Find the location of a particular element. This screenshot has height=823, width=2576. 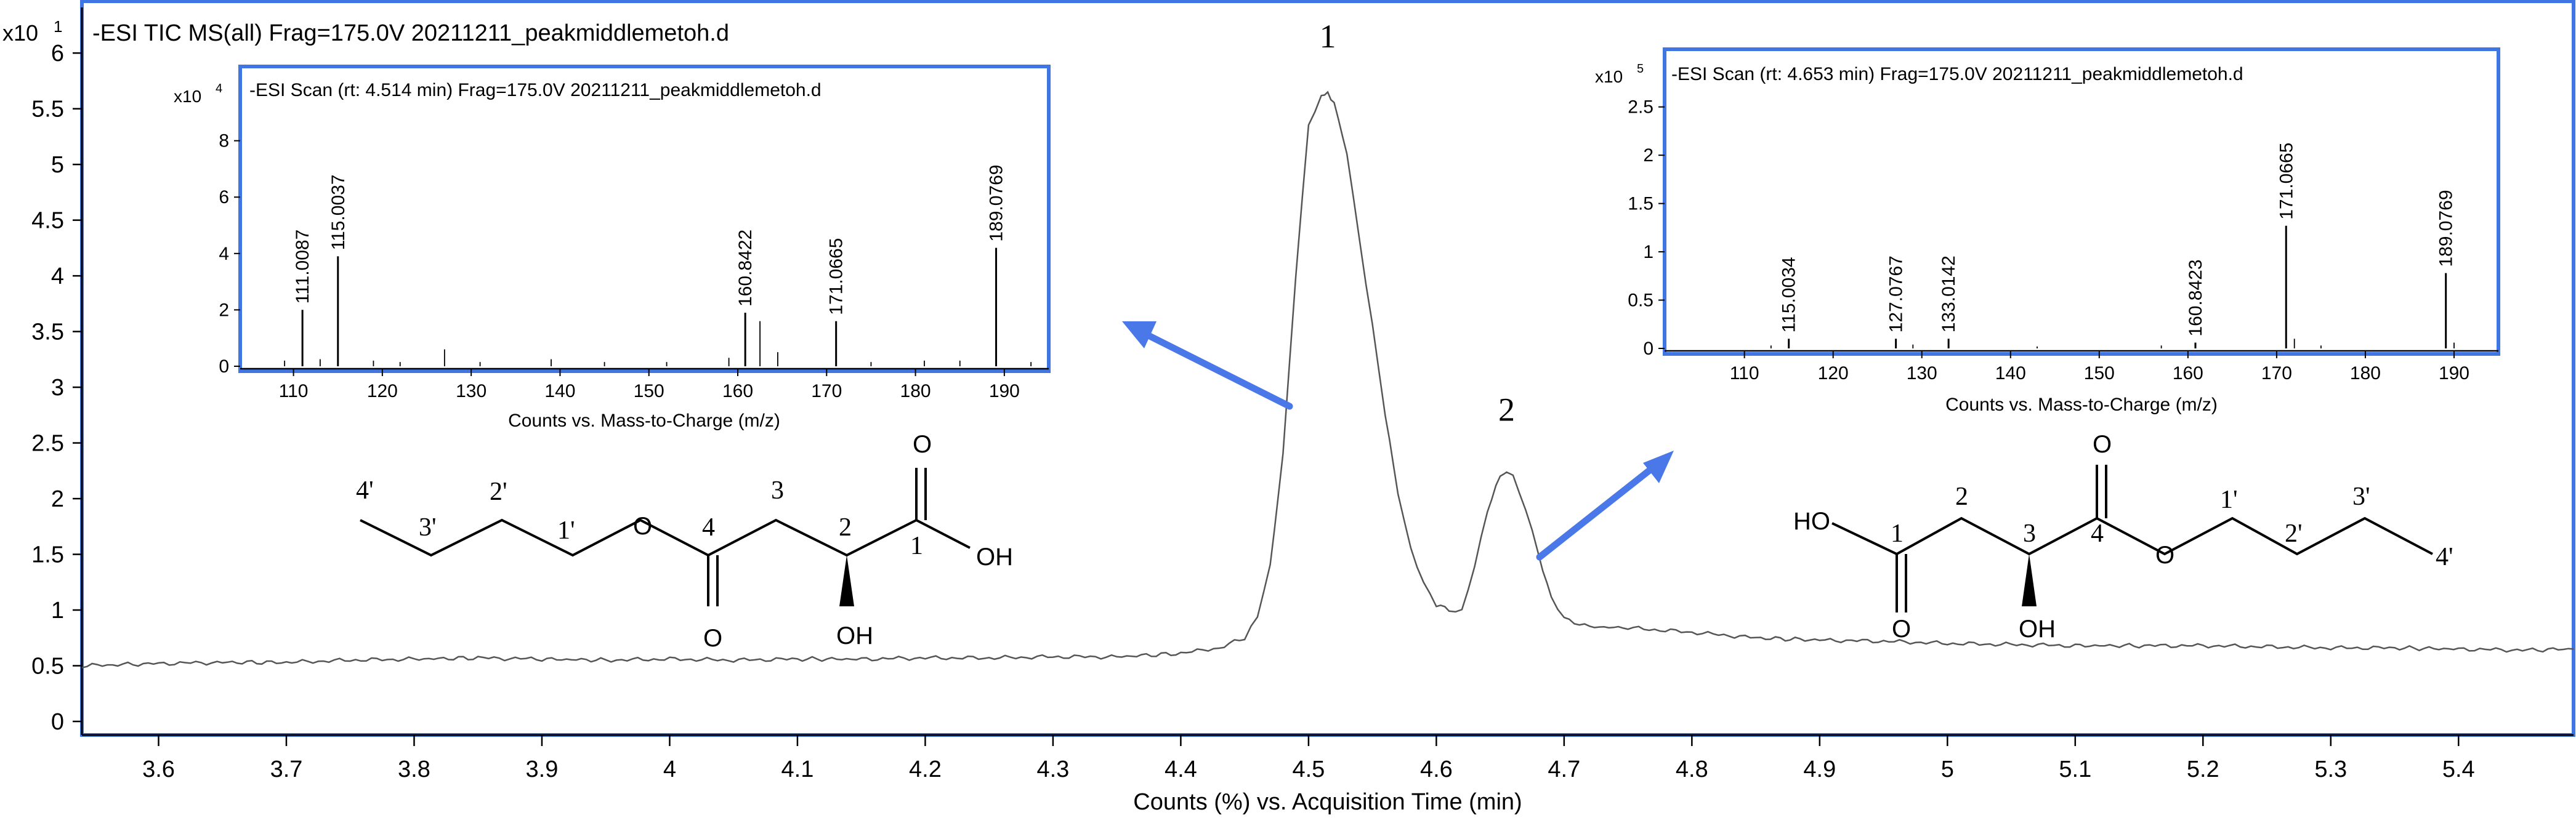

left-wedge-bond is located at coordinates (846, 581).